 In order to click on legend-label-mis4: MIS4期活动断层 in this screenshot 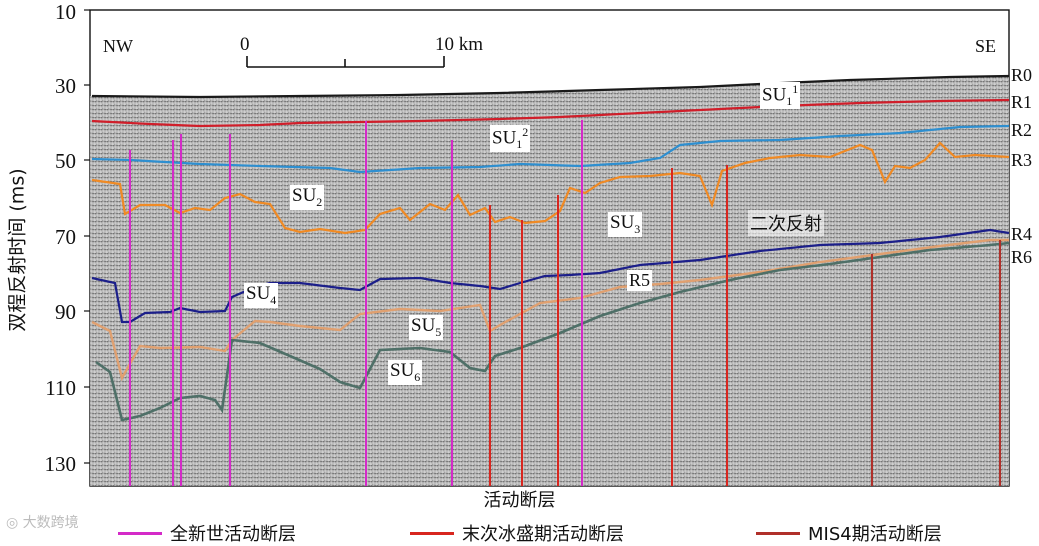, I will do `click(875, 534)`.